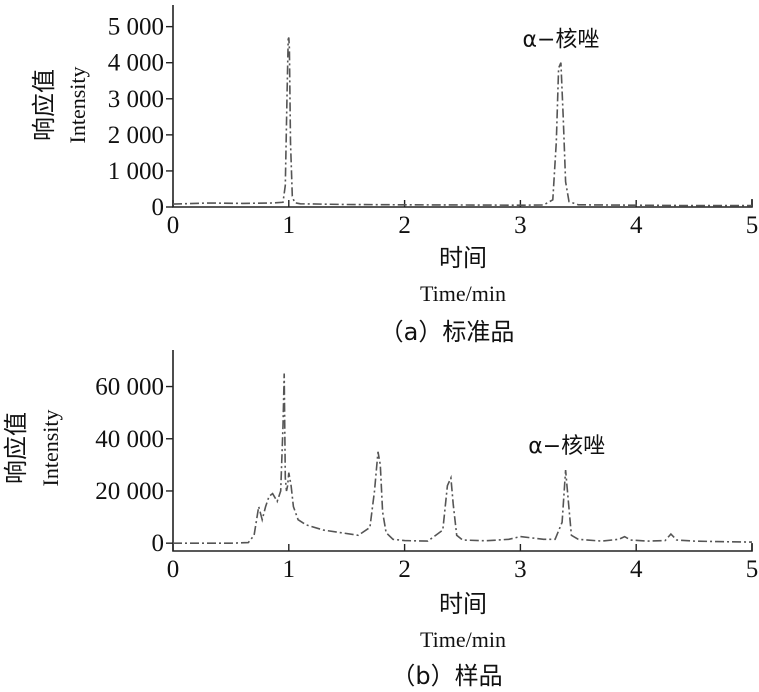 Image resolution: width=759 pixels, height=692 pixels. Describe the element at coordinates (129, 491) in the screenshot. I see `y-tick-label: 20 000` at that location.